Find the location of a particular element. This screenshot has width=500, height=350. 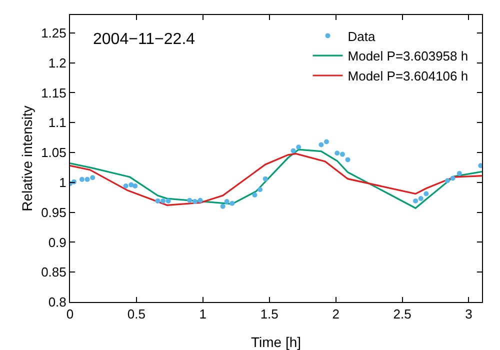

y-tick-label: 1.1 is located at coordinates (57, 122).